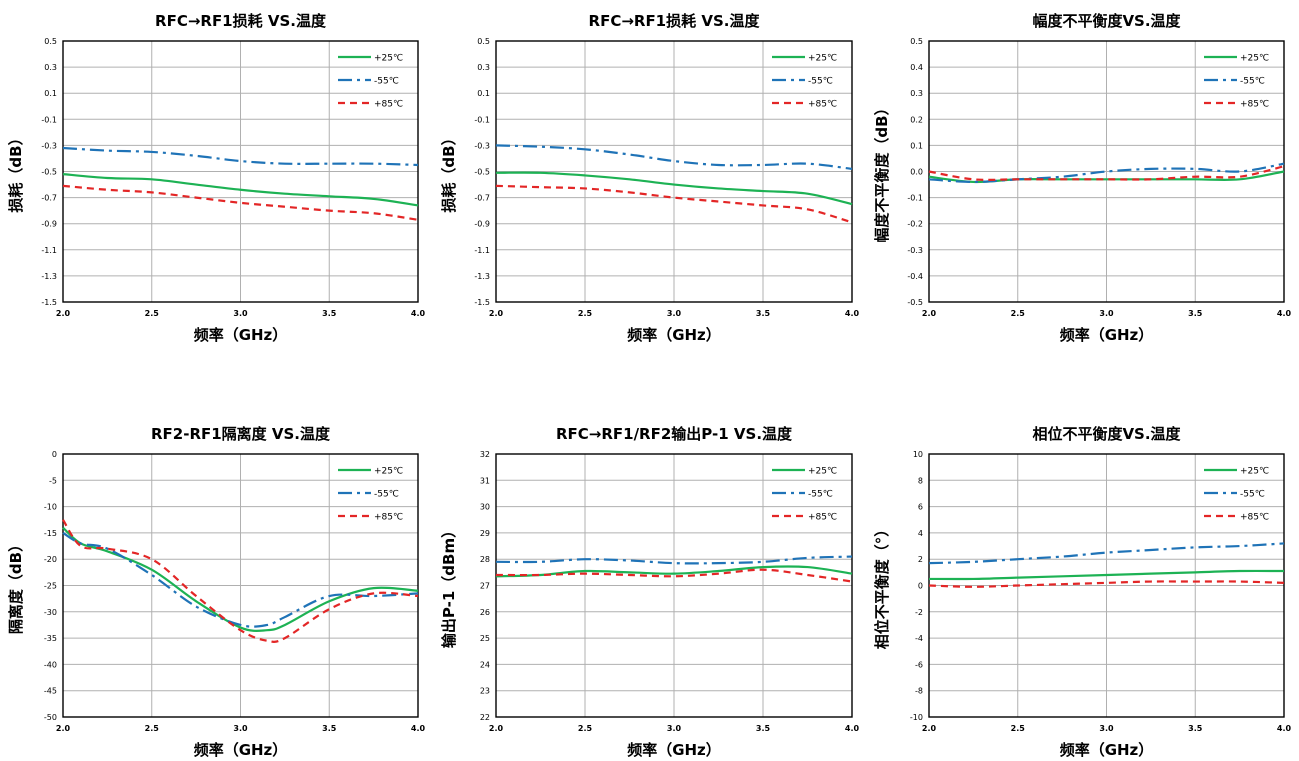 Image resolution: width=1299 pixels, height=761 pixels. What do you see at coordinates (485, 454) in the screenshot?
I see `y-tick-label: 32` at bounding box center [485, 454].